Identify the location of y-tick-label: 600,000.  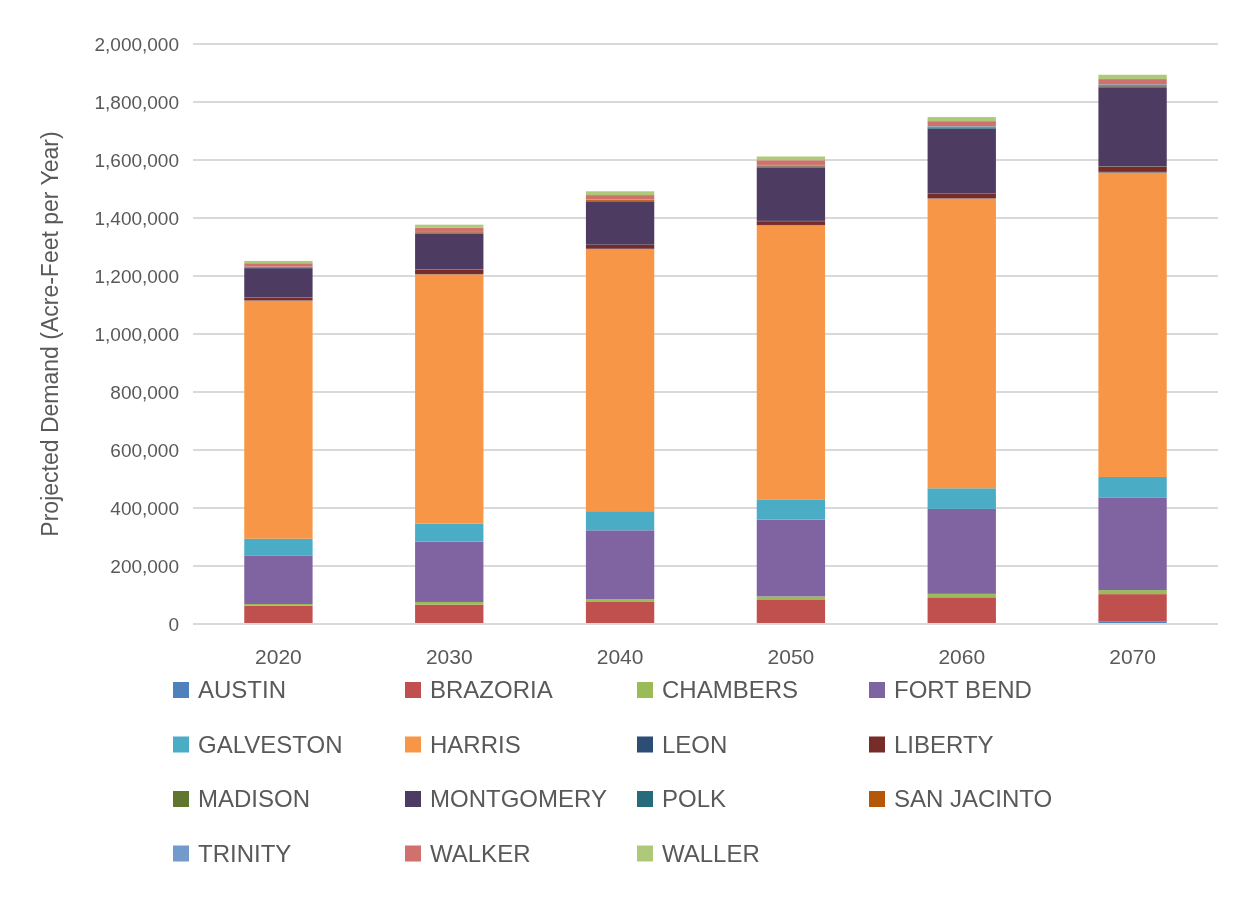
(144, 450).